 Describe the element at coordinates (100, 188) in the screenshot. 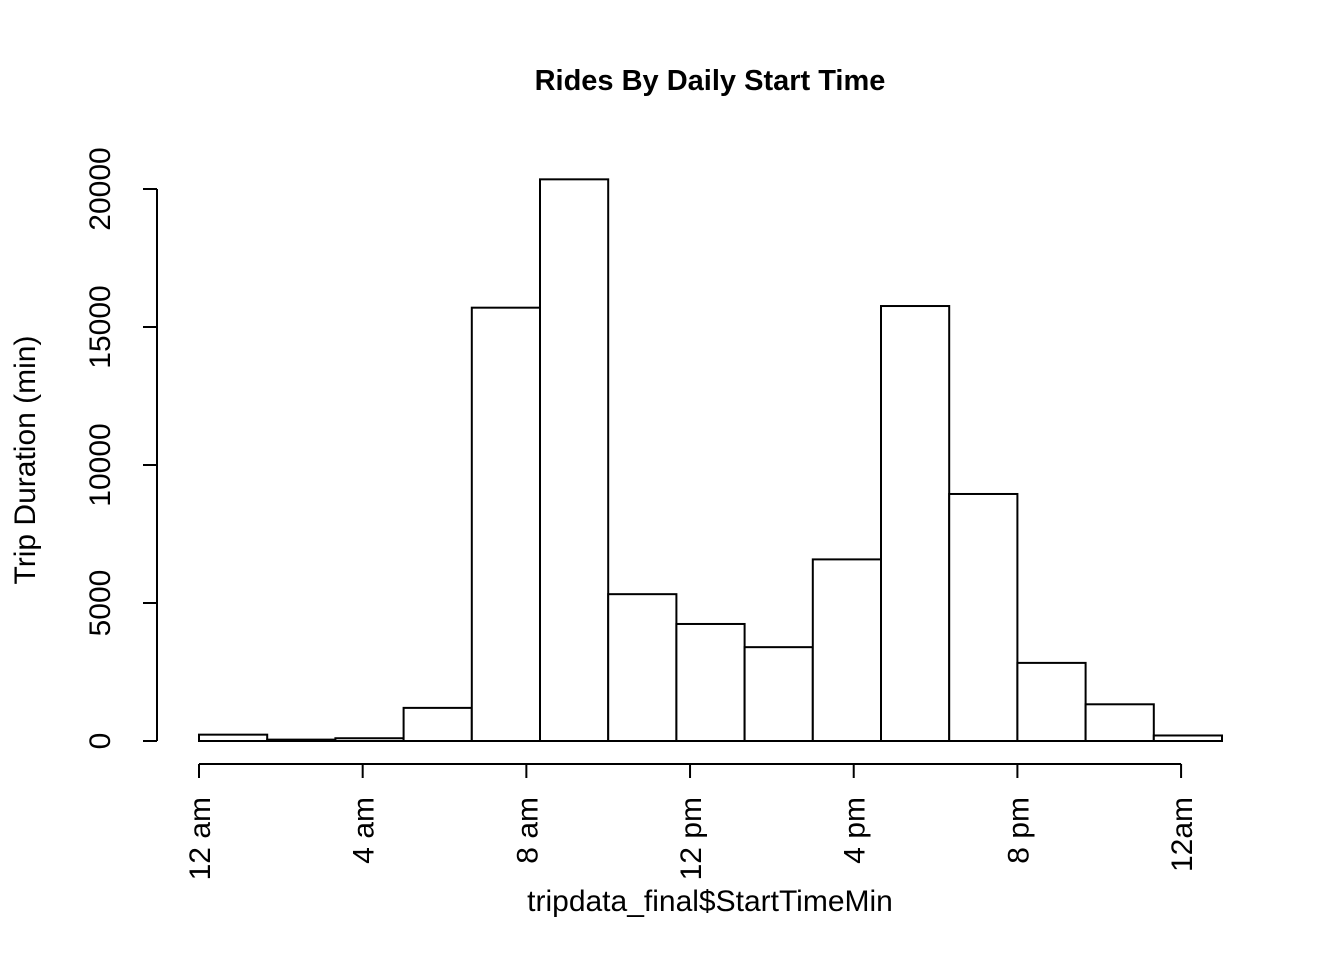

I see `y-tick-label-4: 20000` at that location.